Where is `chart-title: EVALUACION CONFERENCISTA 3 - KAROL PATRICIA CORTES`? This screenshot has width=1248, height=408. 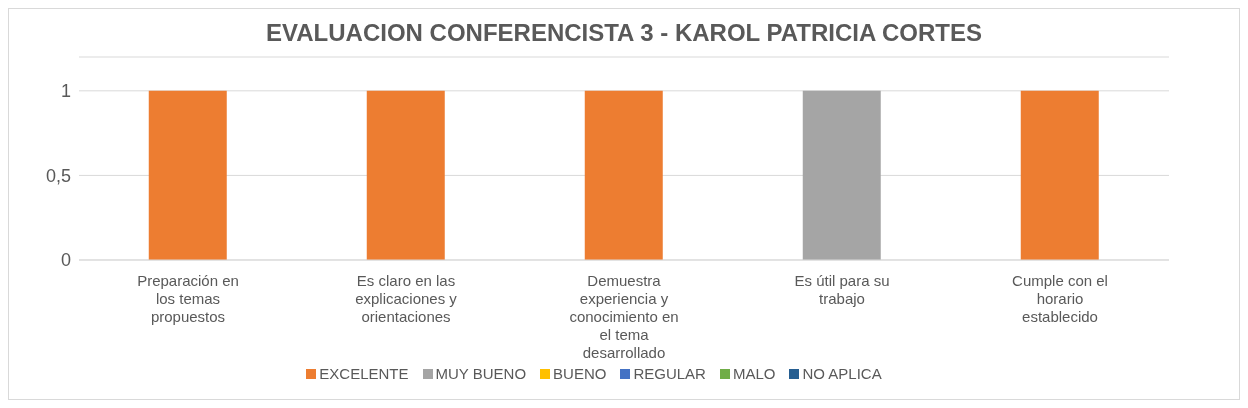 chart-title: EVALUACION CONFERENCISTA 3 - KAROL PATRICIA CORTES is located at coordinates (624, 33).